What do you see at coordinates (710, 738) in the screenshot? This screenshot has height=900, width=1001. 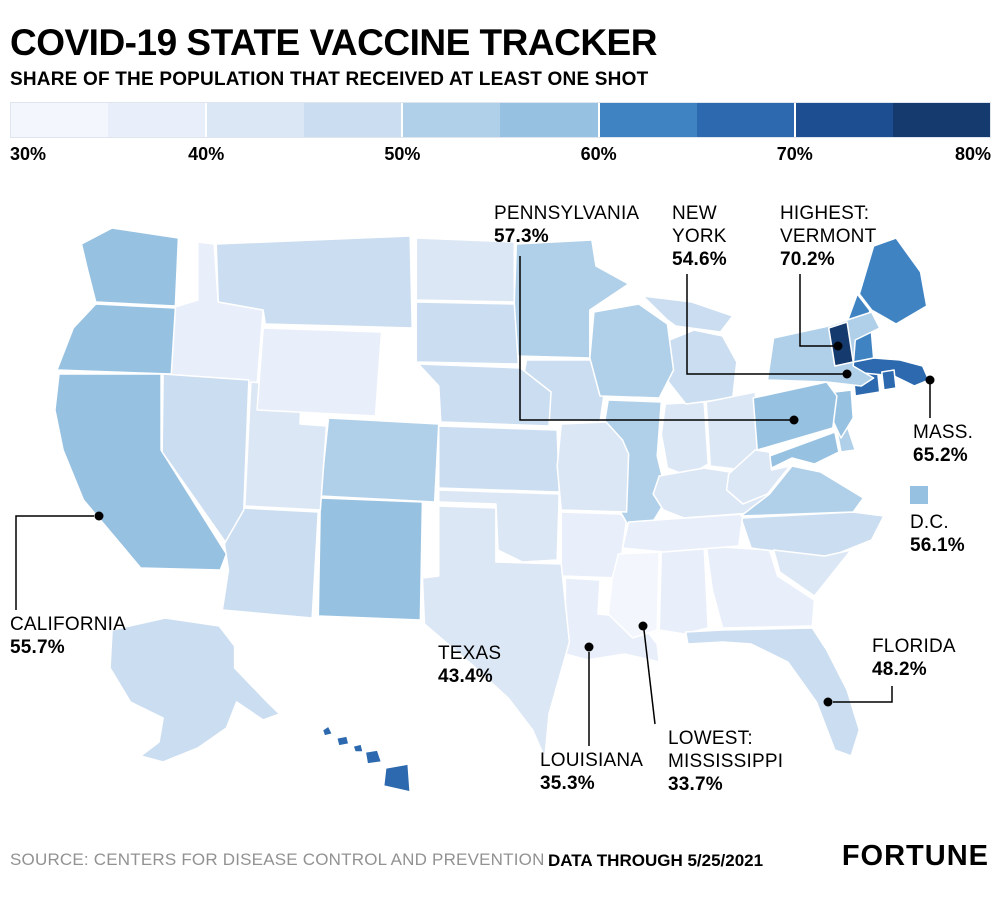 I see `annotation-superlative: LOWEST:` at bounding box center [710, 738].